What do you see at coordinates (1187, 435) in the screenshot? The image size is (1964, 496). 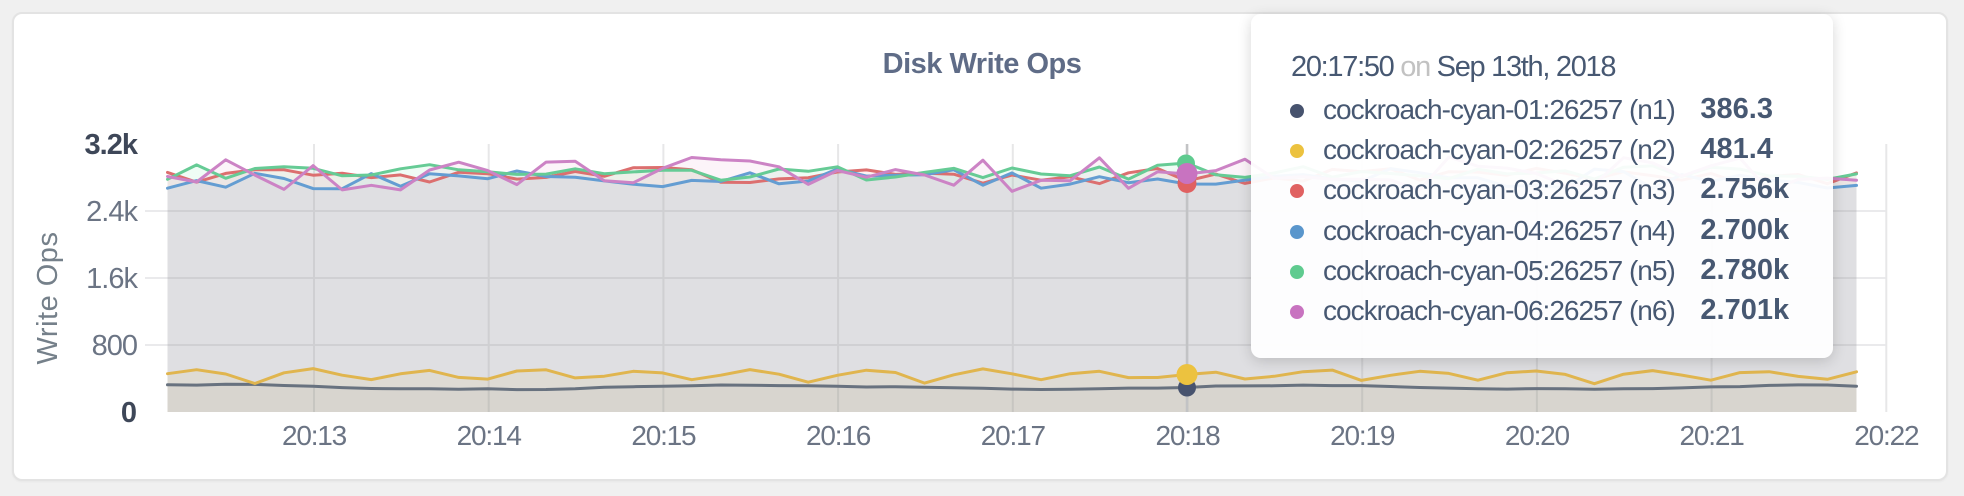 I see `svg-text: 20:18` at bounding box center [1187, 435].